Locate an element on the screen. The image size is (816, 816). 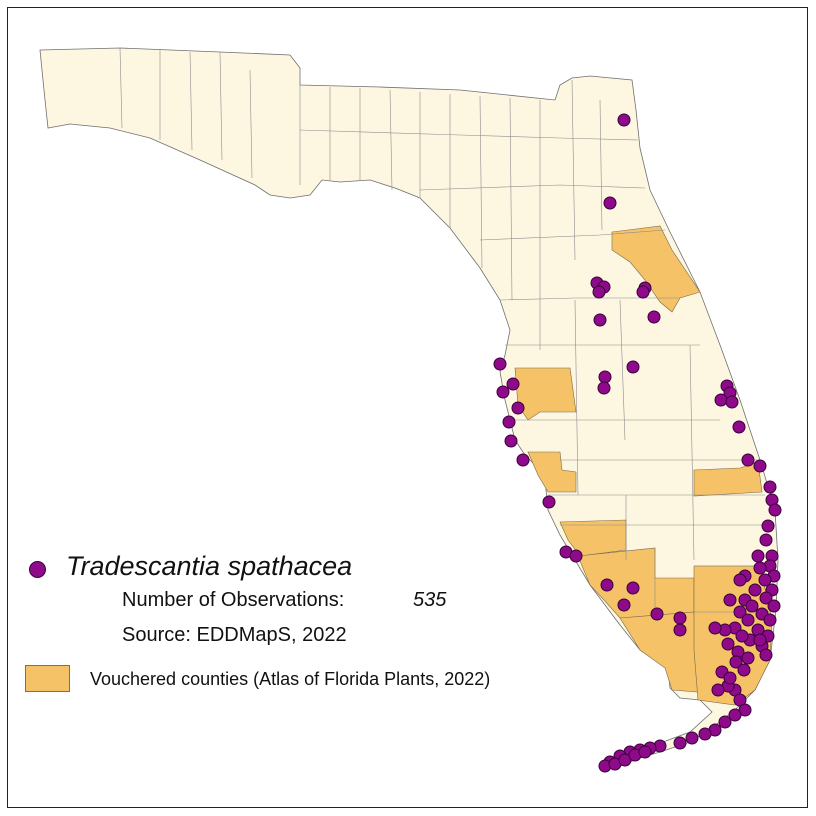
observations-label: Number of Observations: is located at coordinates (233, 600).